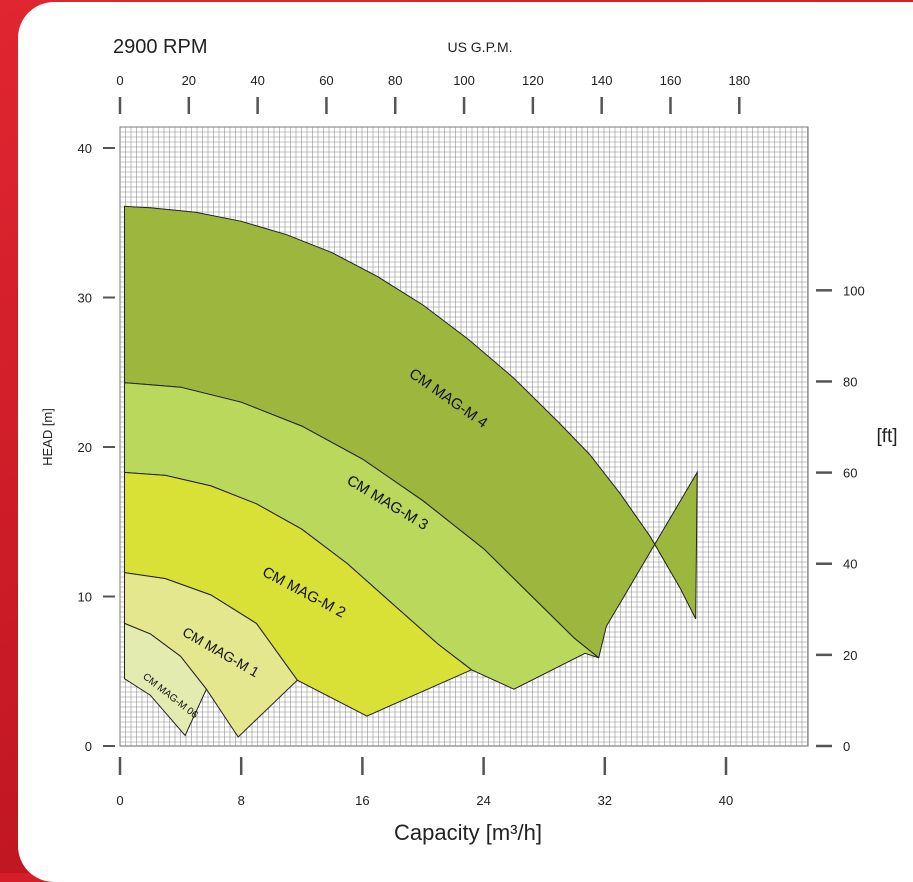  I want to click on x-tick-label: 40, so click(726, 800).